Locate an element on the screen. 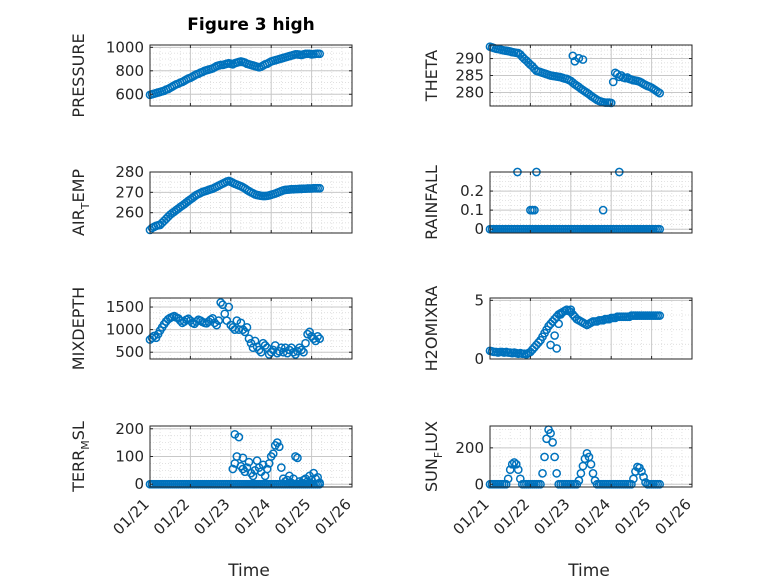  y-axis-label: RAINFALL is located at coordinates (431, 202).